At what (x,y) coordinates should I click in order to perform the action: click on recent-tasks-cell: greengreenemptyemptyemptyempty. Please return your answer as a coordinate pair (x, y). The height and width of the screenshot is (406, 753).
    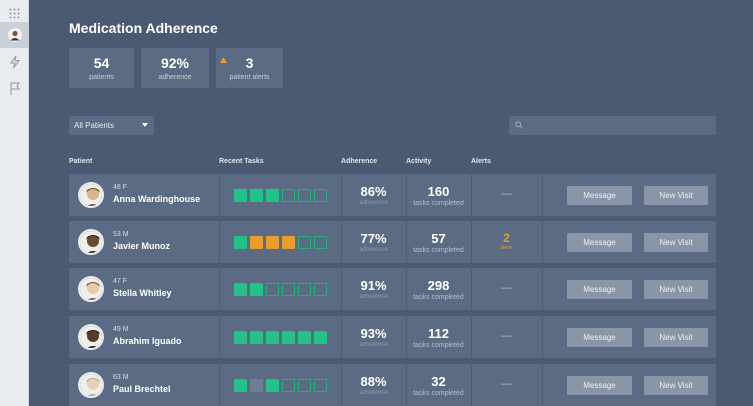
    Looking at the image, I should click on (279, 289).